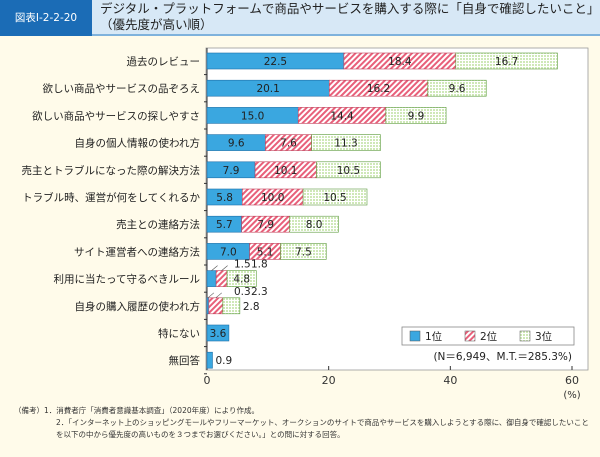  What do you see at coordinates (434, 336) in the screenshot?
I see `legend-label: 1位` at bounding box center [434, 336].